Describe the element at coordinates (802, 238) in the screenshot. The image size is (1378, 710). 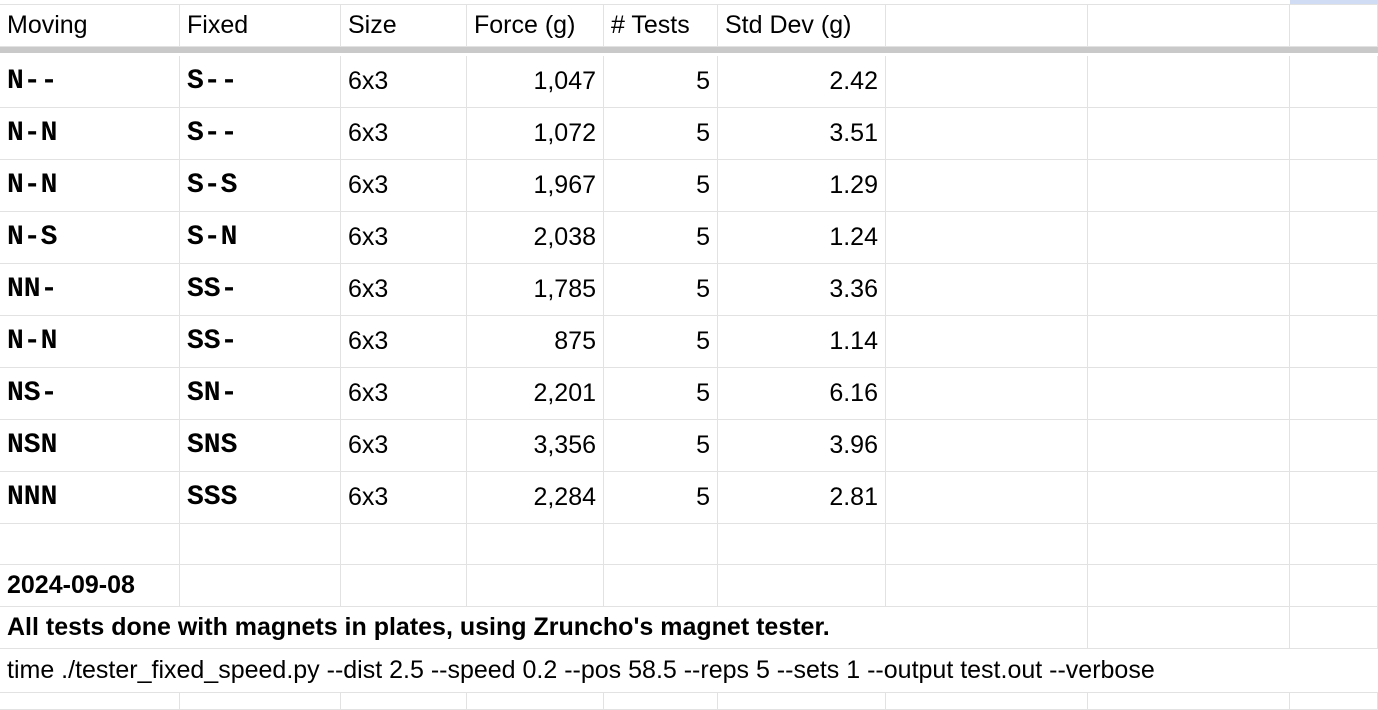
I see `std-dev-cell: 1.24` at that location.